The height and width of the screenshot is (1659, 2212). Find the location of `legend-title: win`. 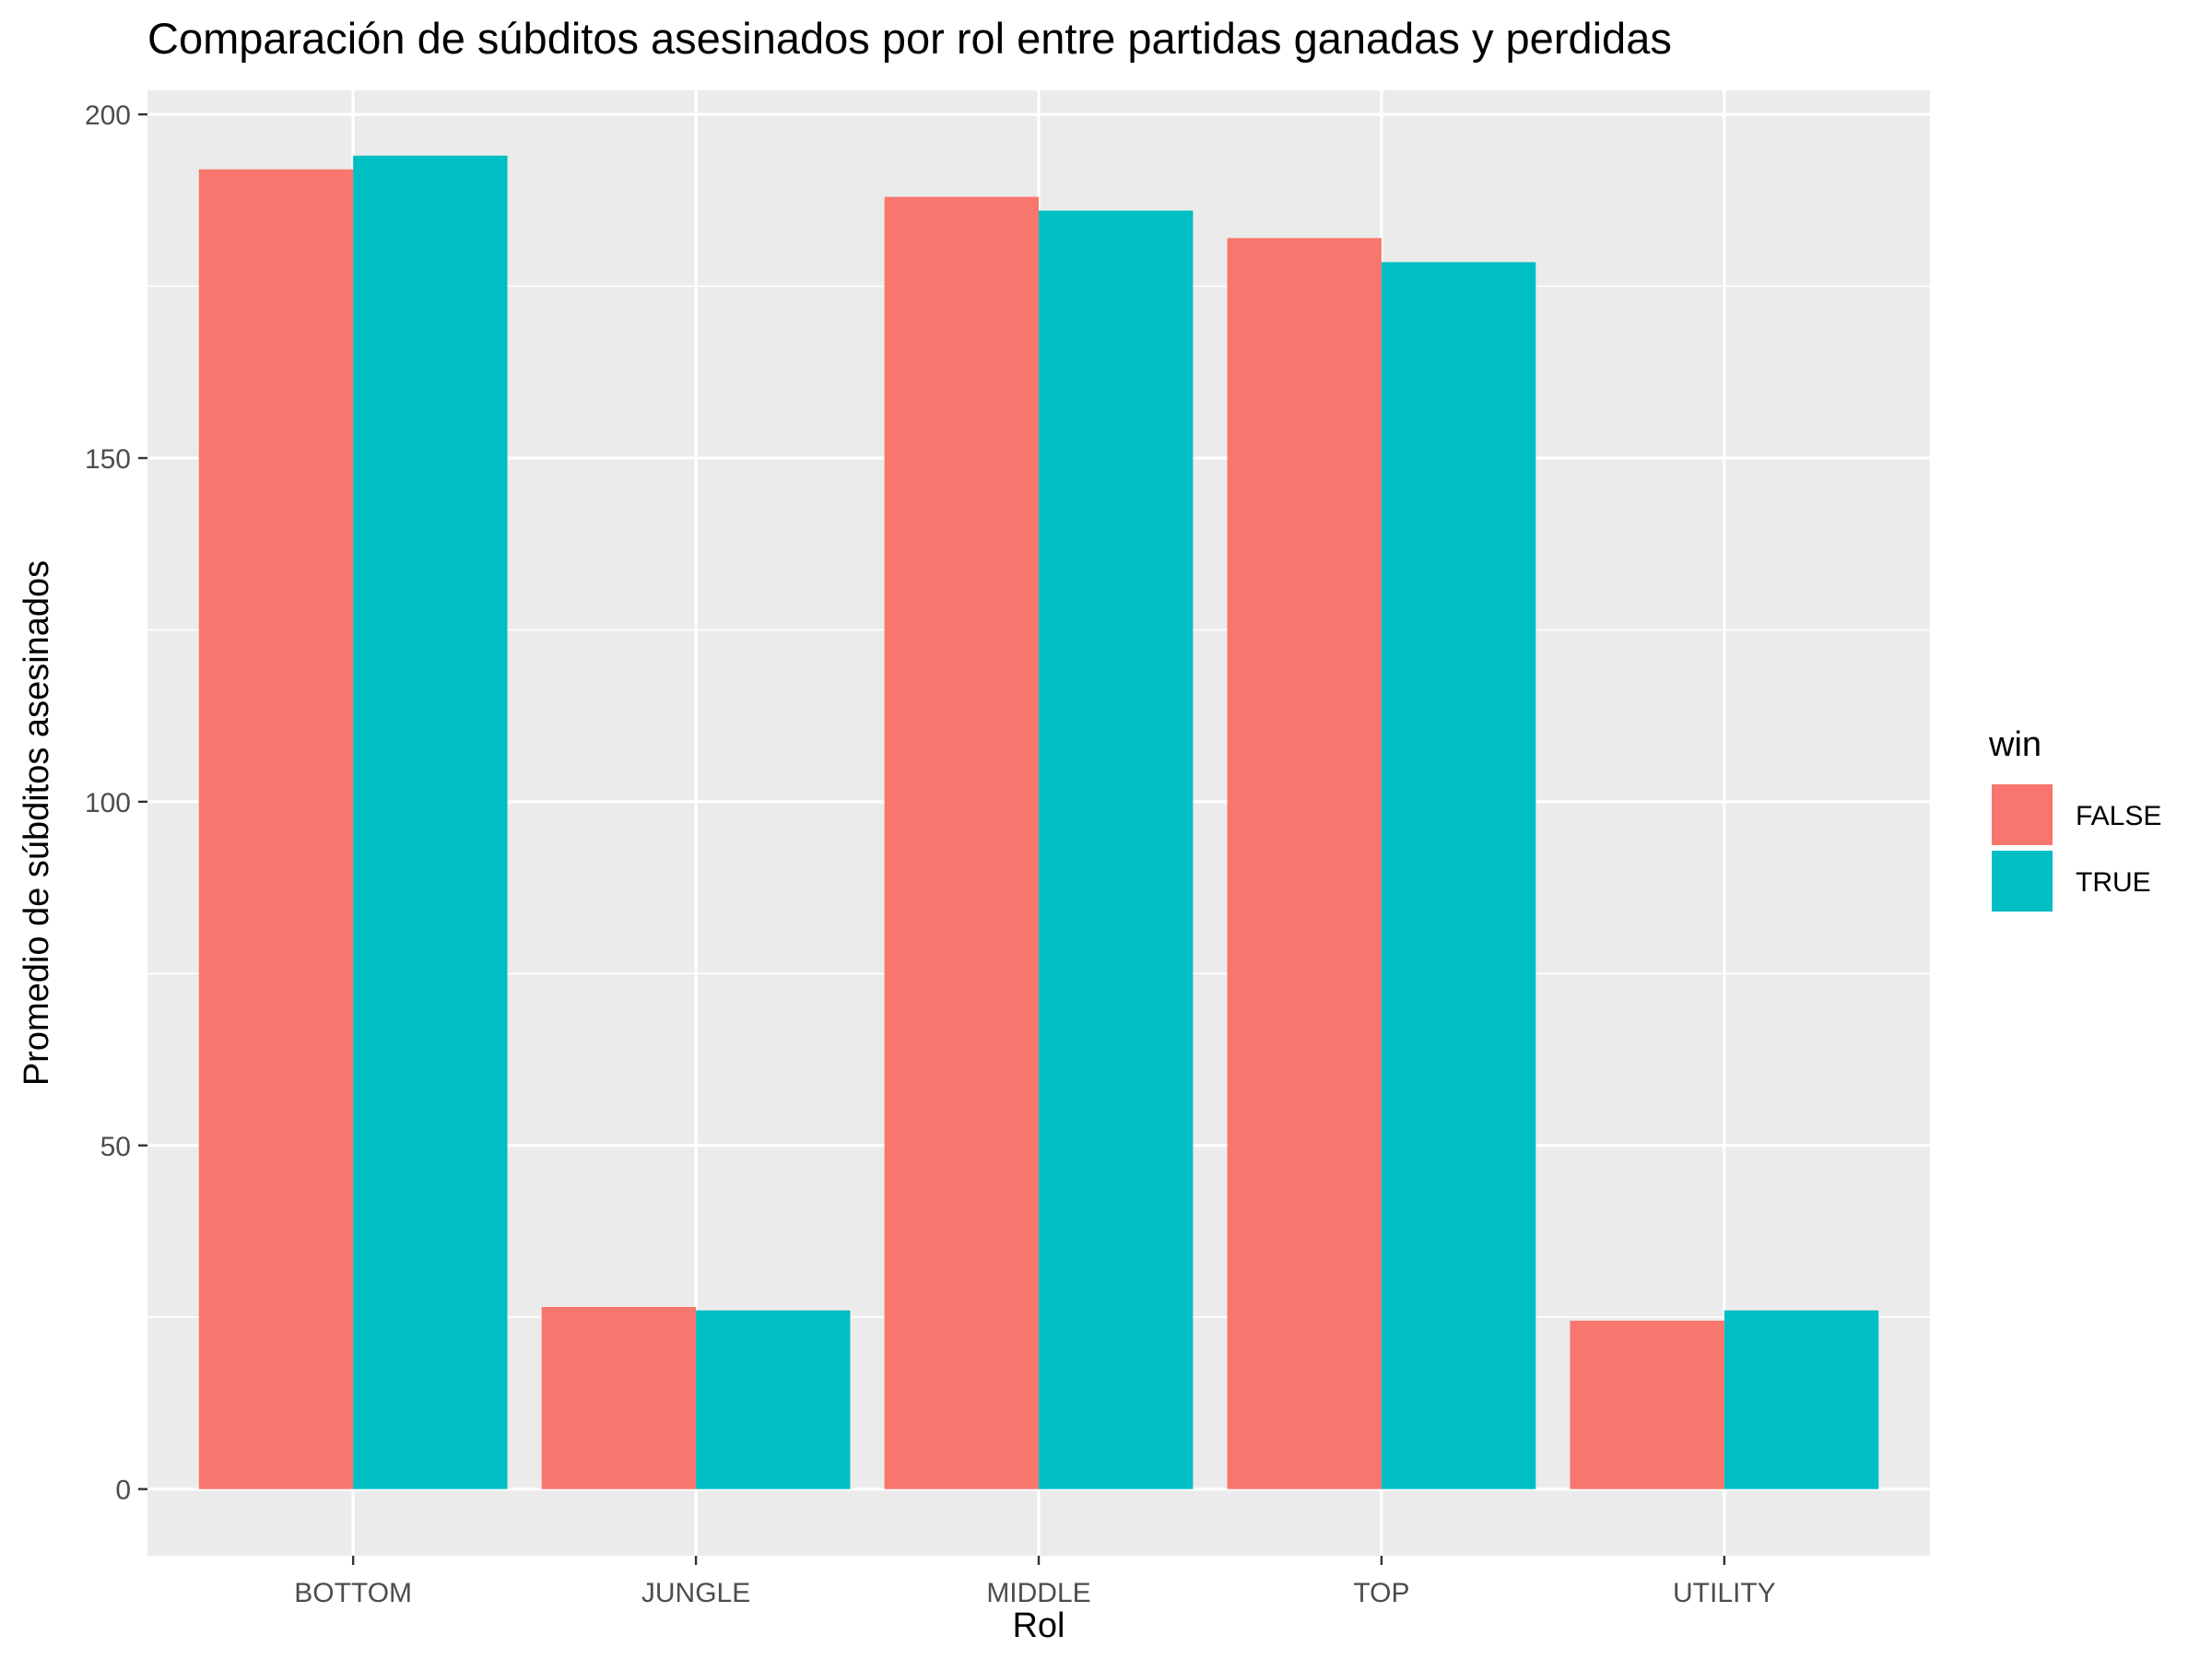

legend-title: win is located at coordinates (2014, 744).